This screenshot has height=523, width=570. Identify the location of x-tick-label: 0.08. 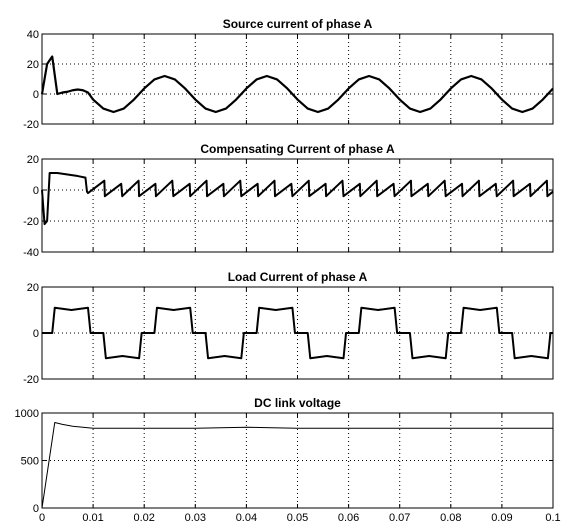
(450, 517).